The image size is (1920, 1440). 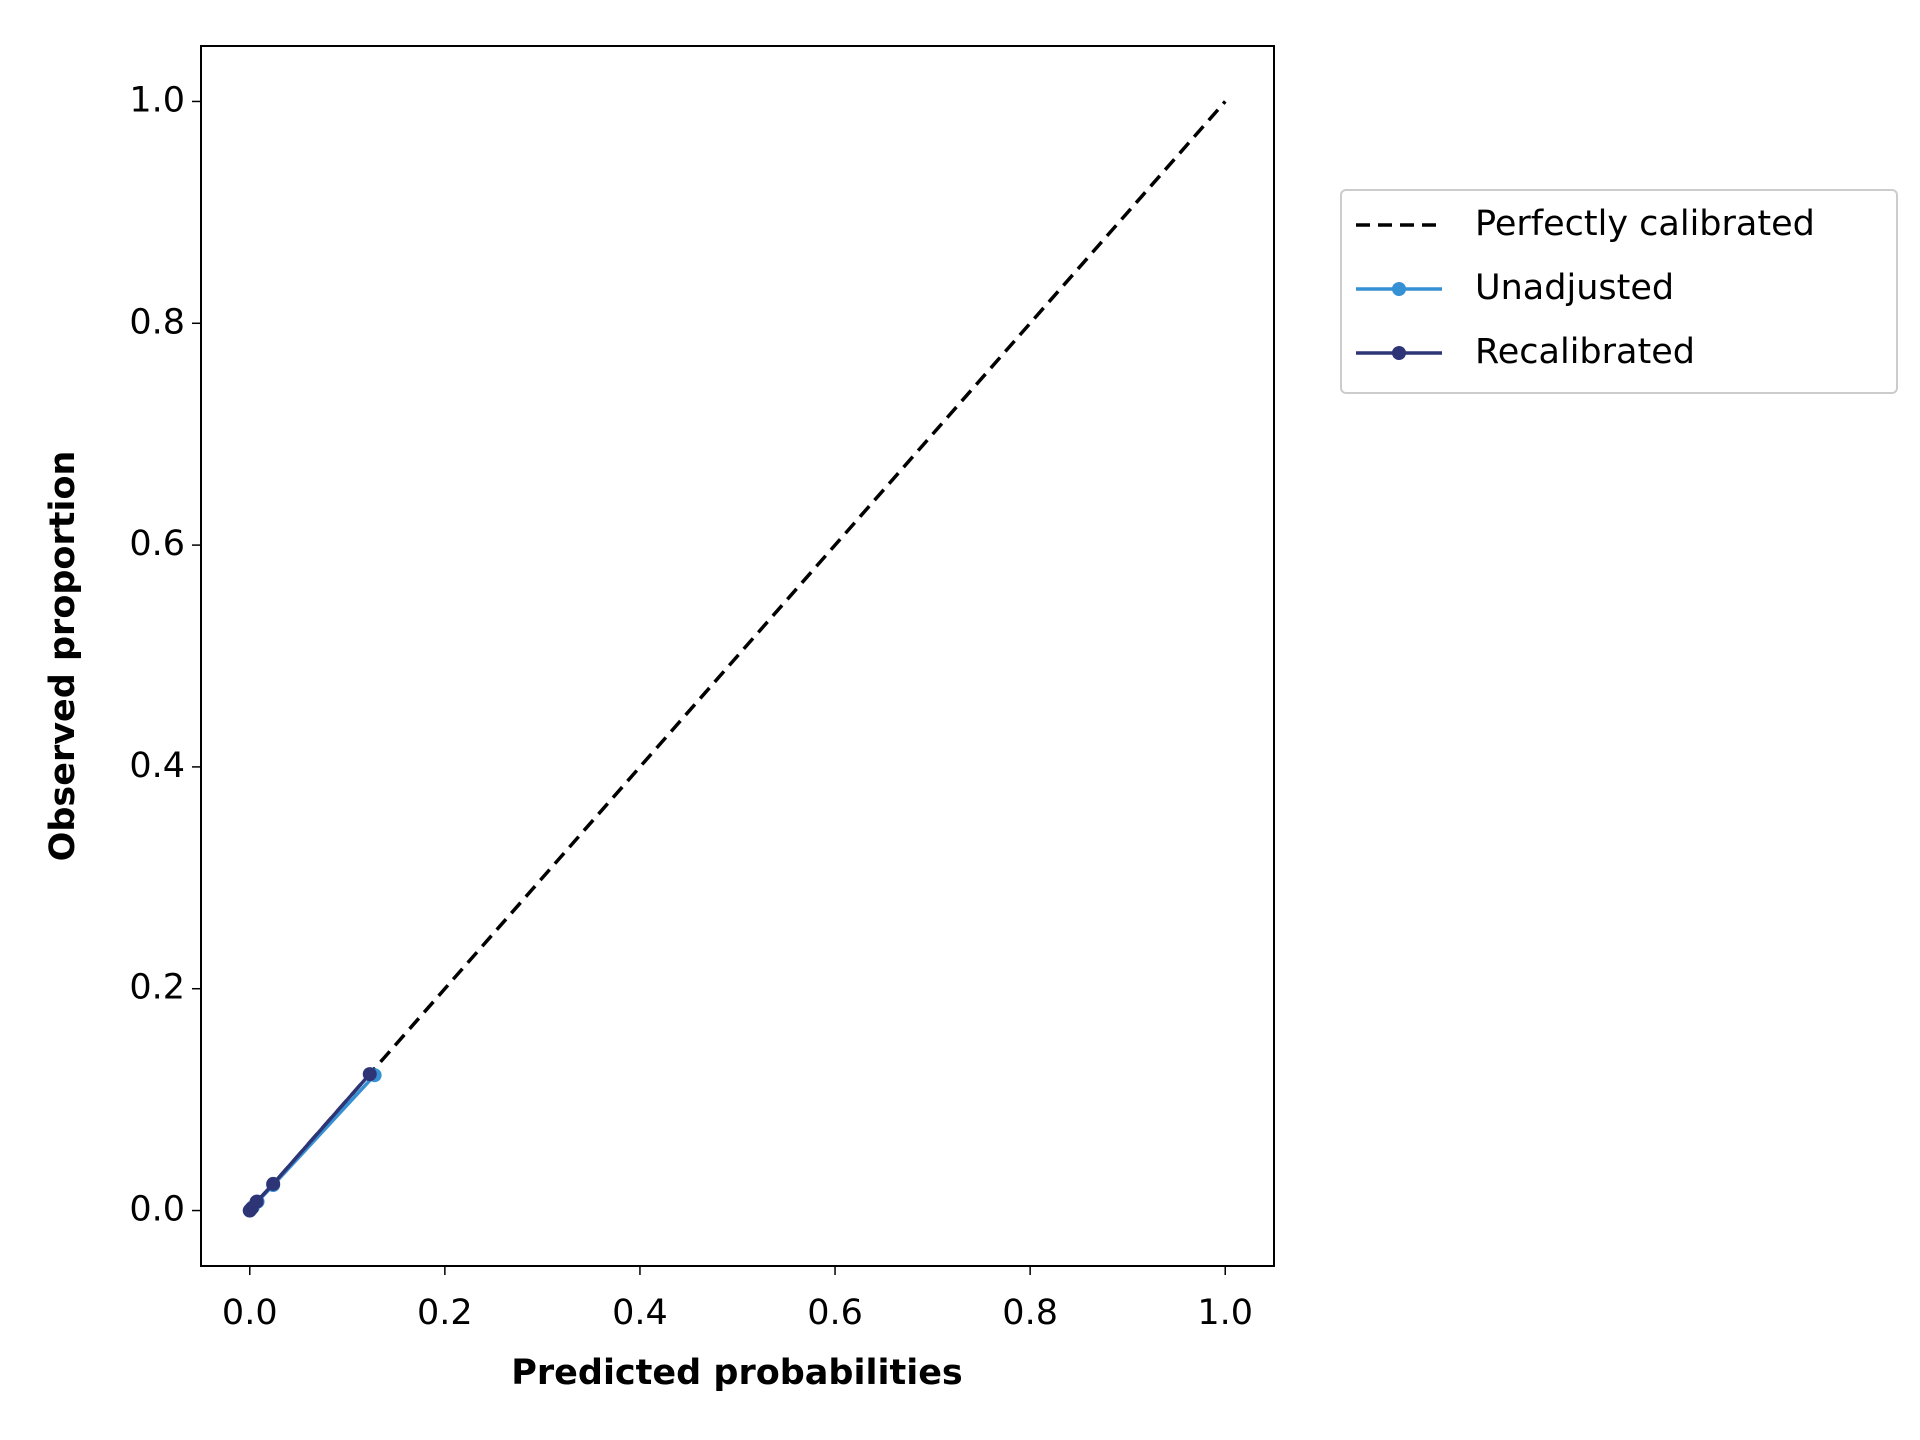 What do you see at coordinates (1645, 224) in the screenshot?
I see `legend-label: Perfectly calibrated` at bounding box center [1645, 224].